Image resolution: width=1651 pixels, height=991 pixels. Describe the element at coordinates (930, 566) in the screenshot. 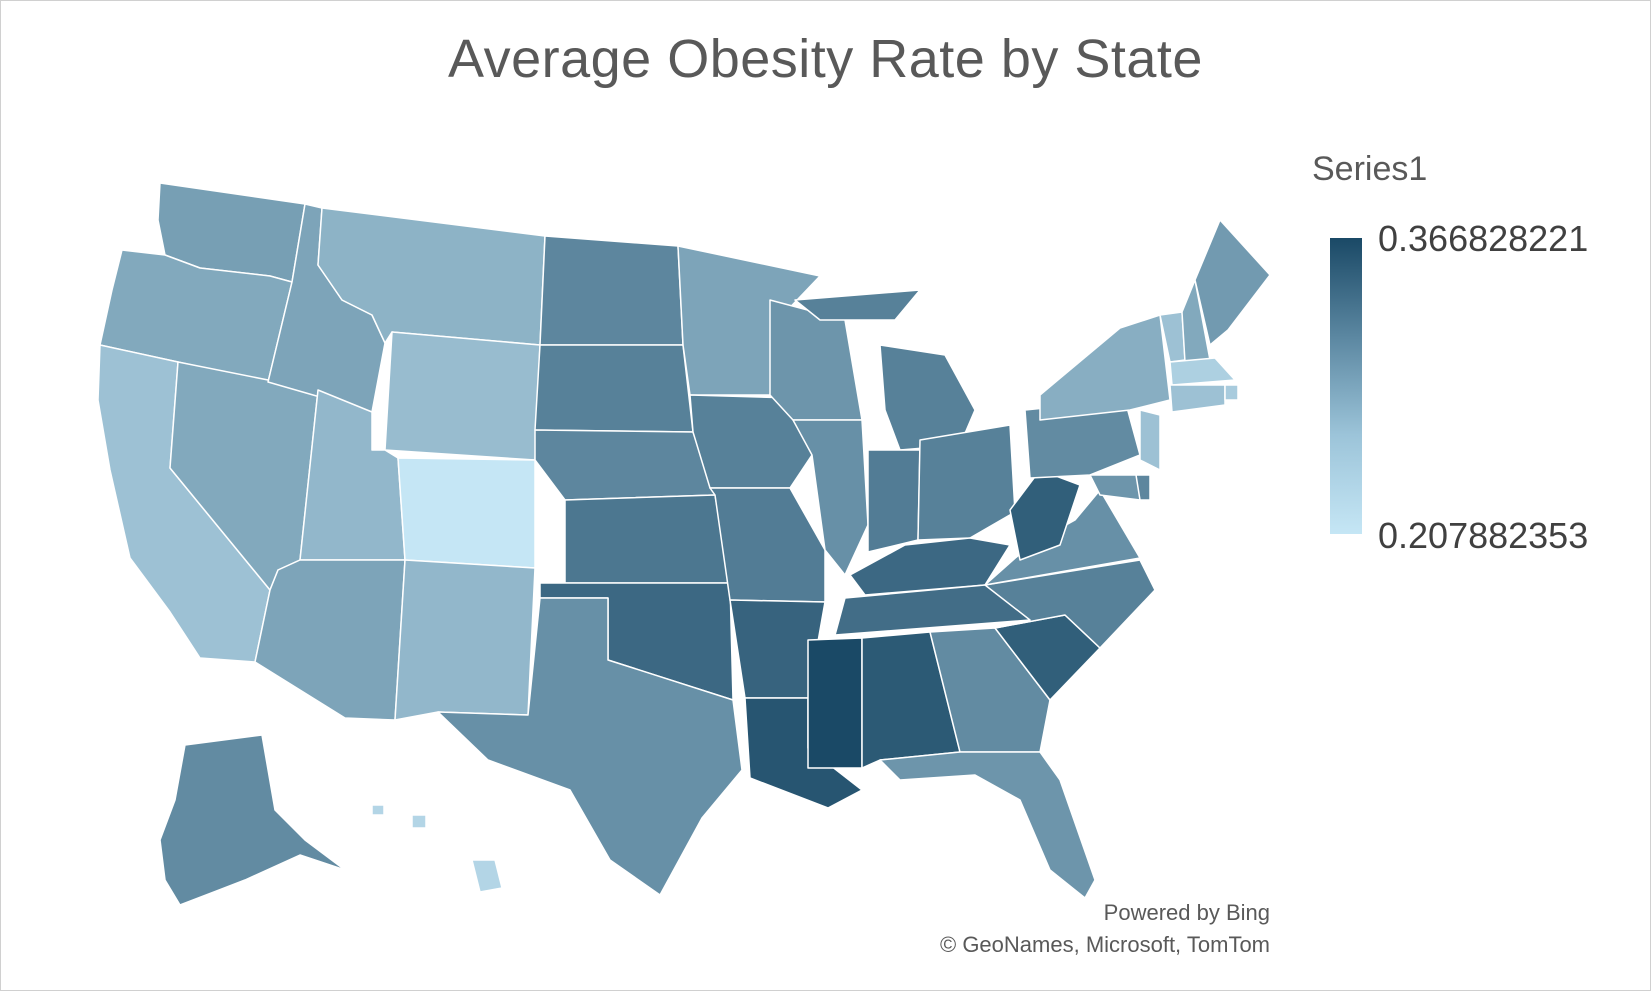

I see `state-ky` at that location.